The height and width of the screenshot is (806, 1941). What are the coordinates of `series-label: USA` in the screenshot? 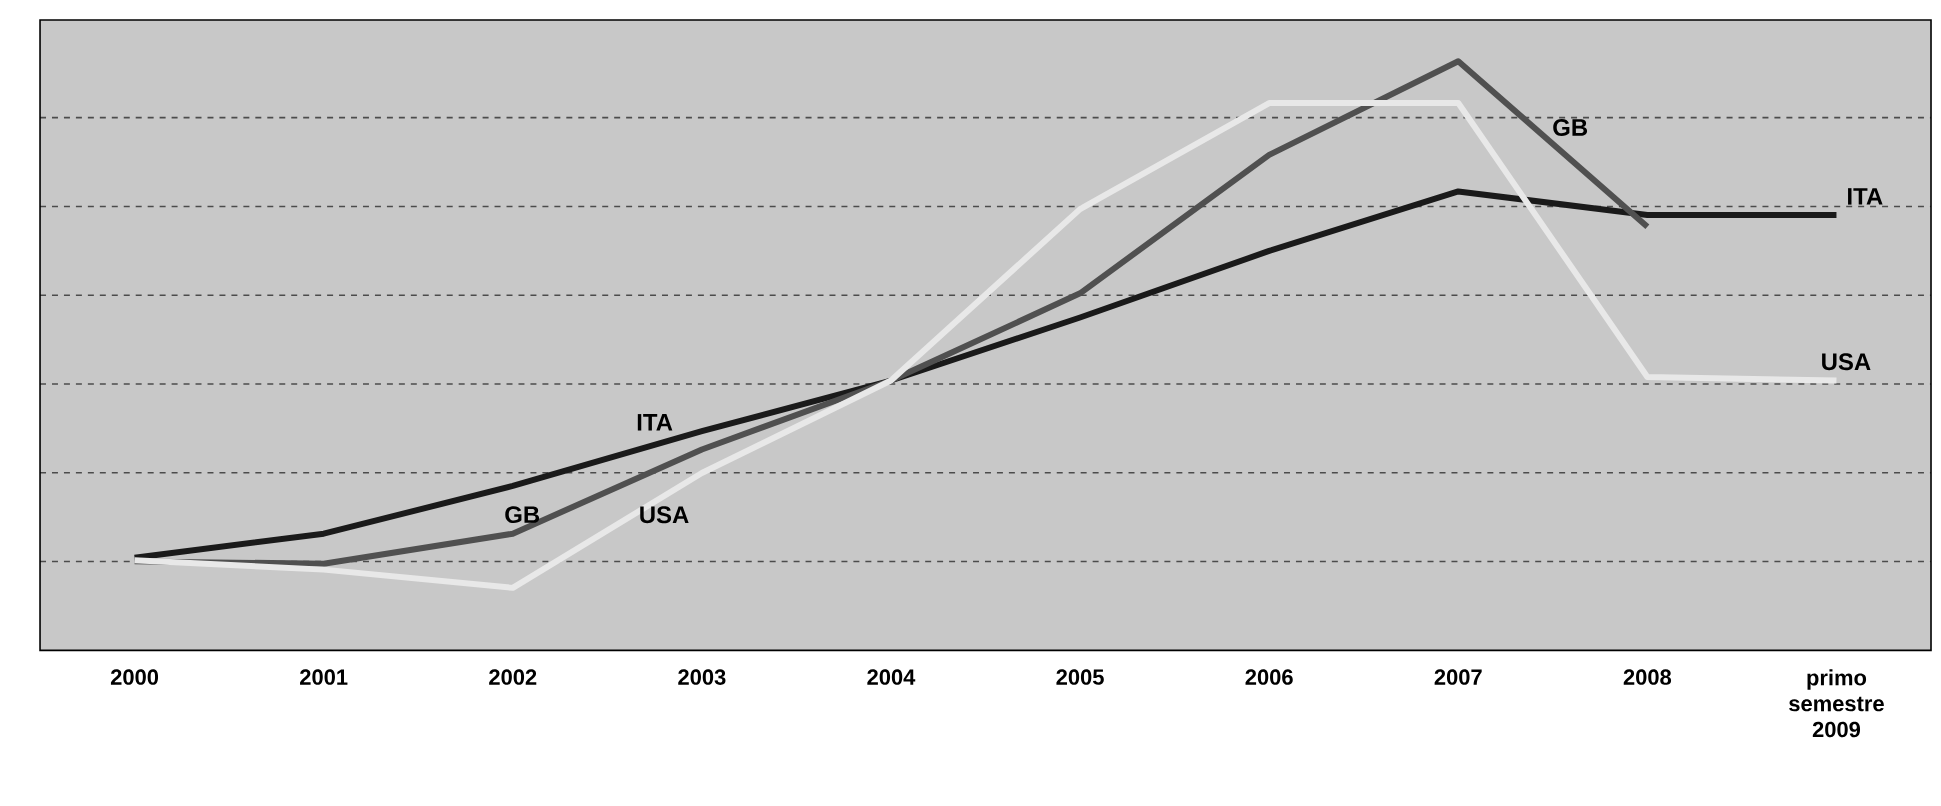 It's located at (664, 515).